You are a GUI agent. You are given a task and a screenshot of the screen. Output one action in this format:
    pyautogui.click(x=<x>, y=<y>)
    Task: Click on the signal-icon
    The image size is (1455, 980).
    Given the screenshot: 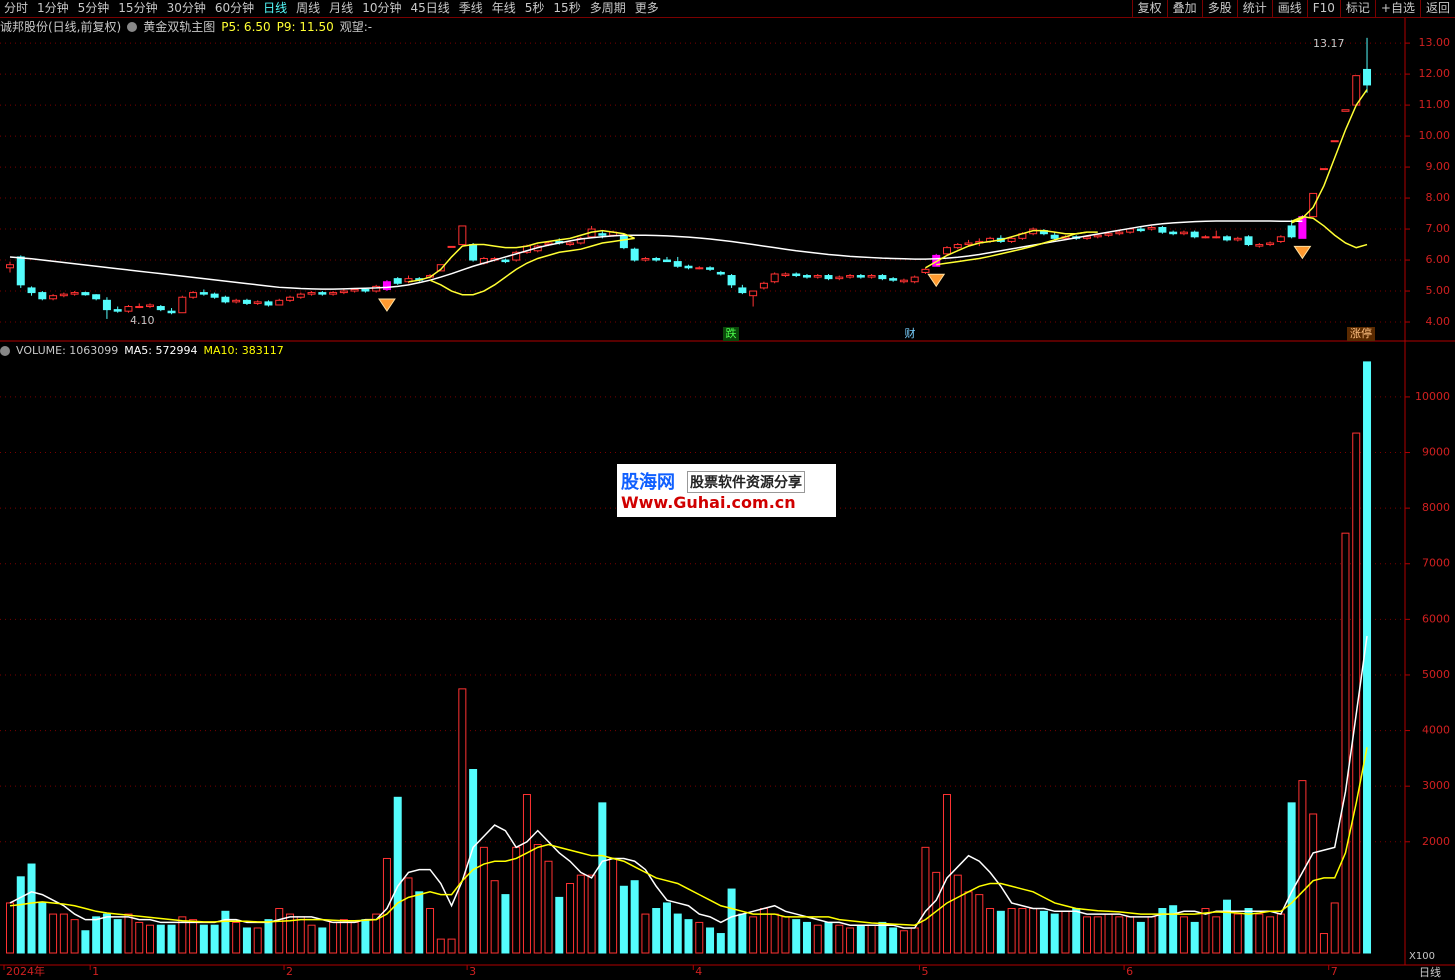 What is the action you would take?
    pyautogui.click(x=936, y=280)
    